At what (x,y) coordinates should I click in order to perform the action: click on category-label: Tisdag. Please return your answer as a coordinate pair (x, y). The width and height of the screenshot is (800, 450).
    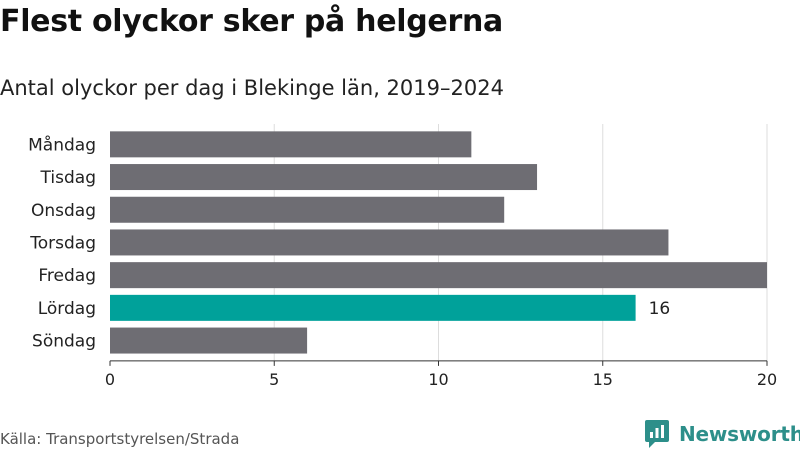
    Looking at the image, I should click on (68, 178).